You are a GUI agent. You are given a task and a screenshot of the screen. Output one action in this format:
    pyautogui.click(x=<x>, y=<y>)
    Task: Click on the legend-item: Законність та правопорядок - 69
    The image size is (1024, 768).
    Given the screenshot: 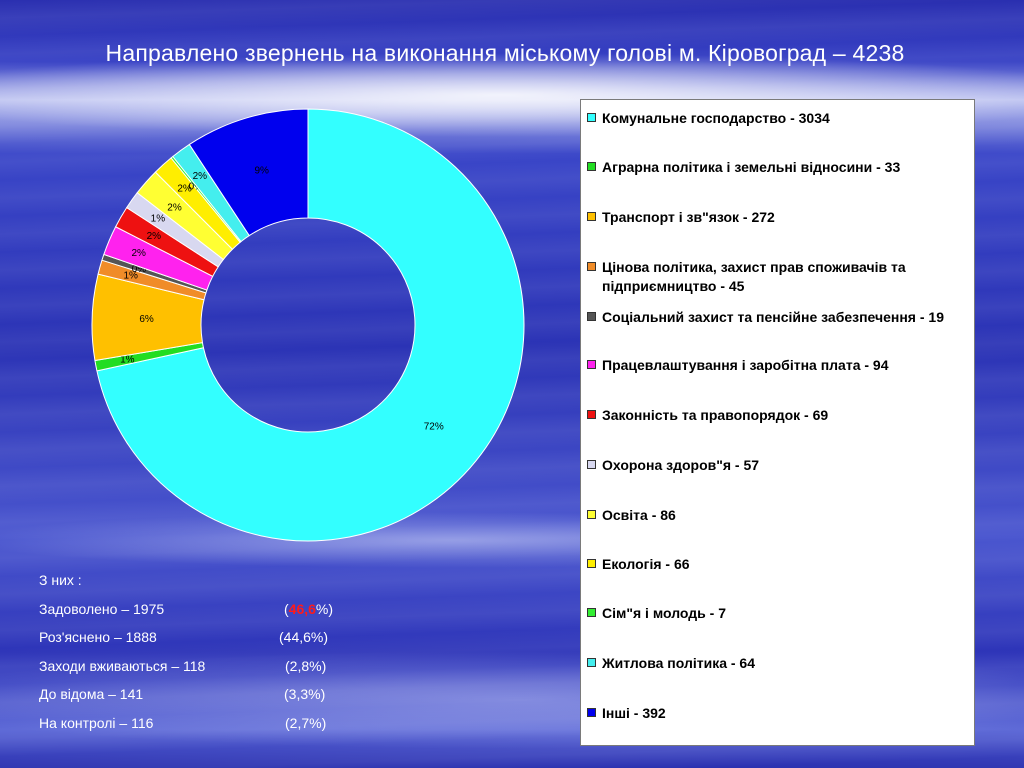 What is the action you would take?
    pyautogui.click(x=778, y=415)
    